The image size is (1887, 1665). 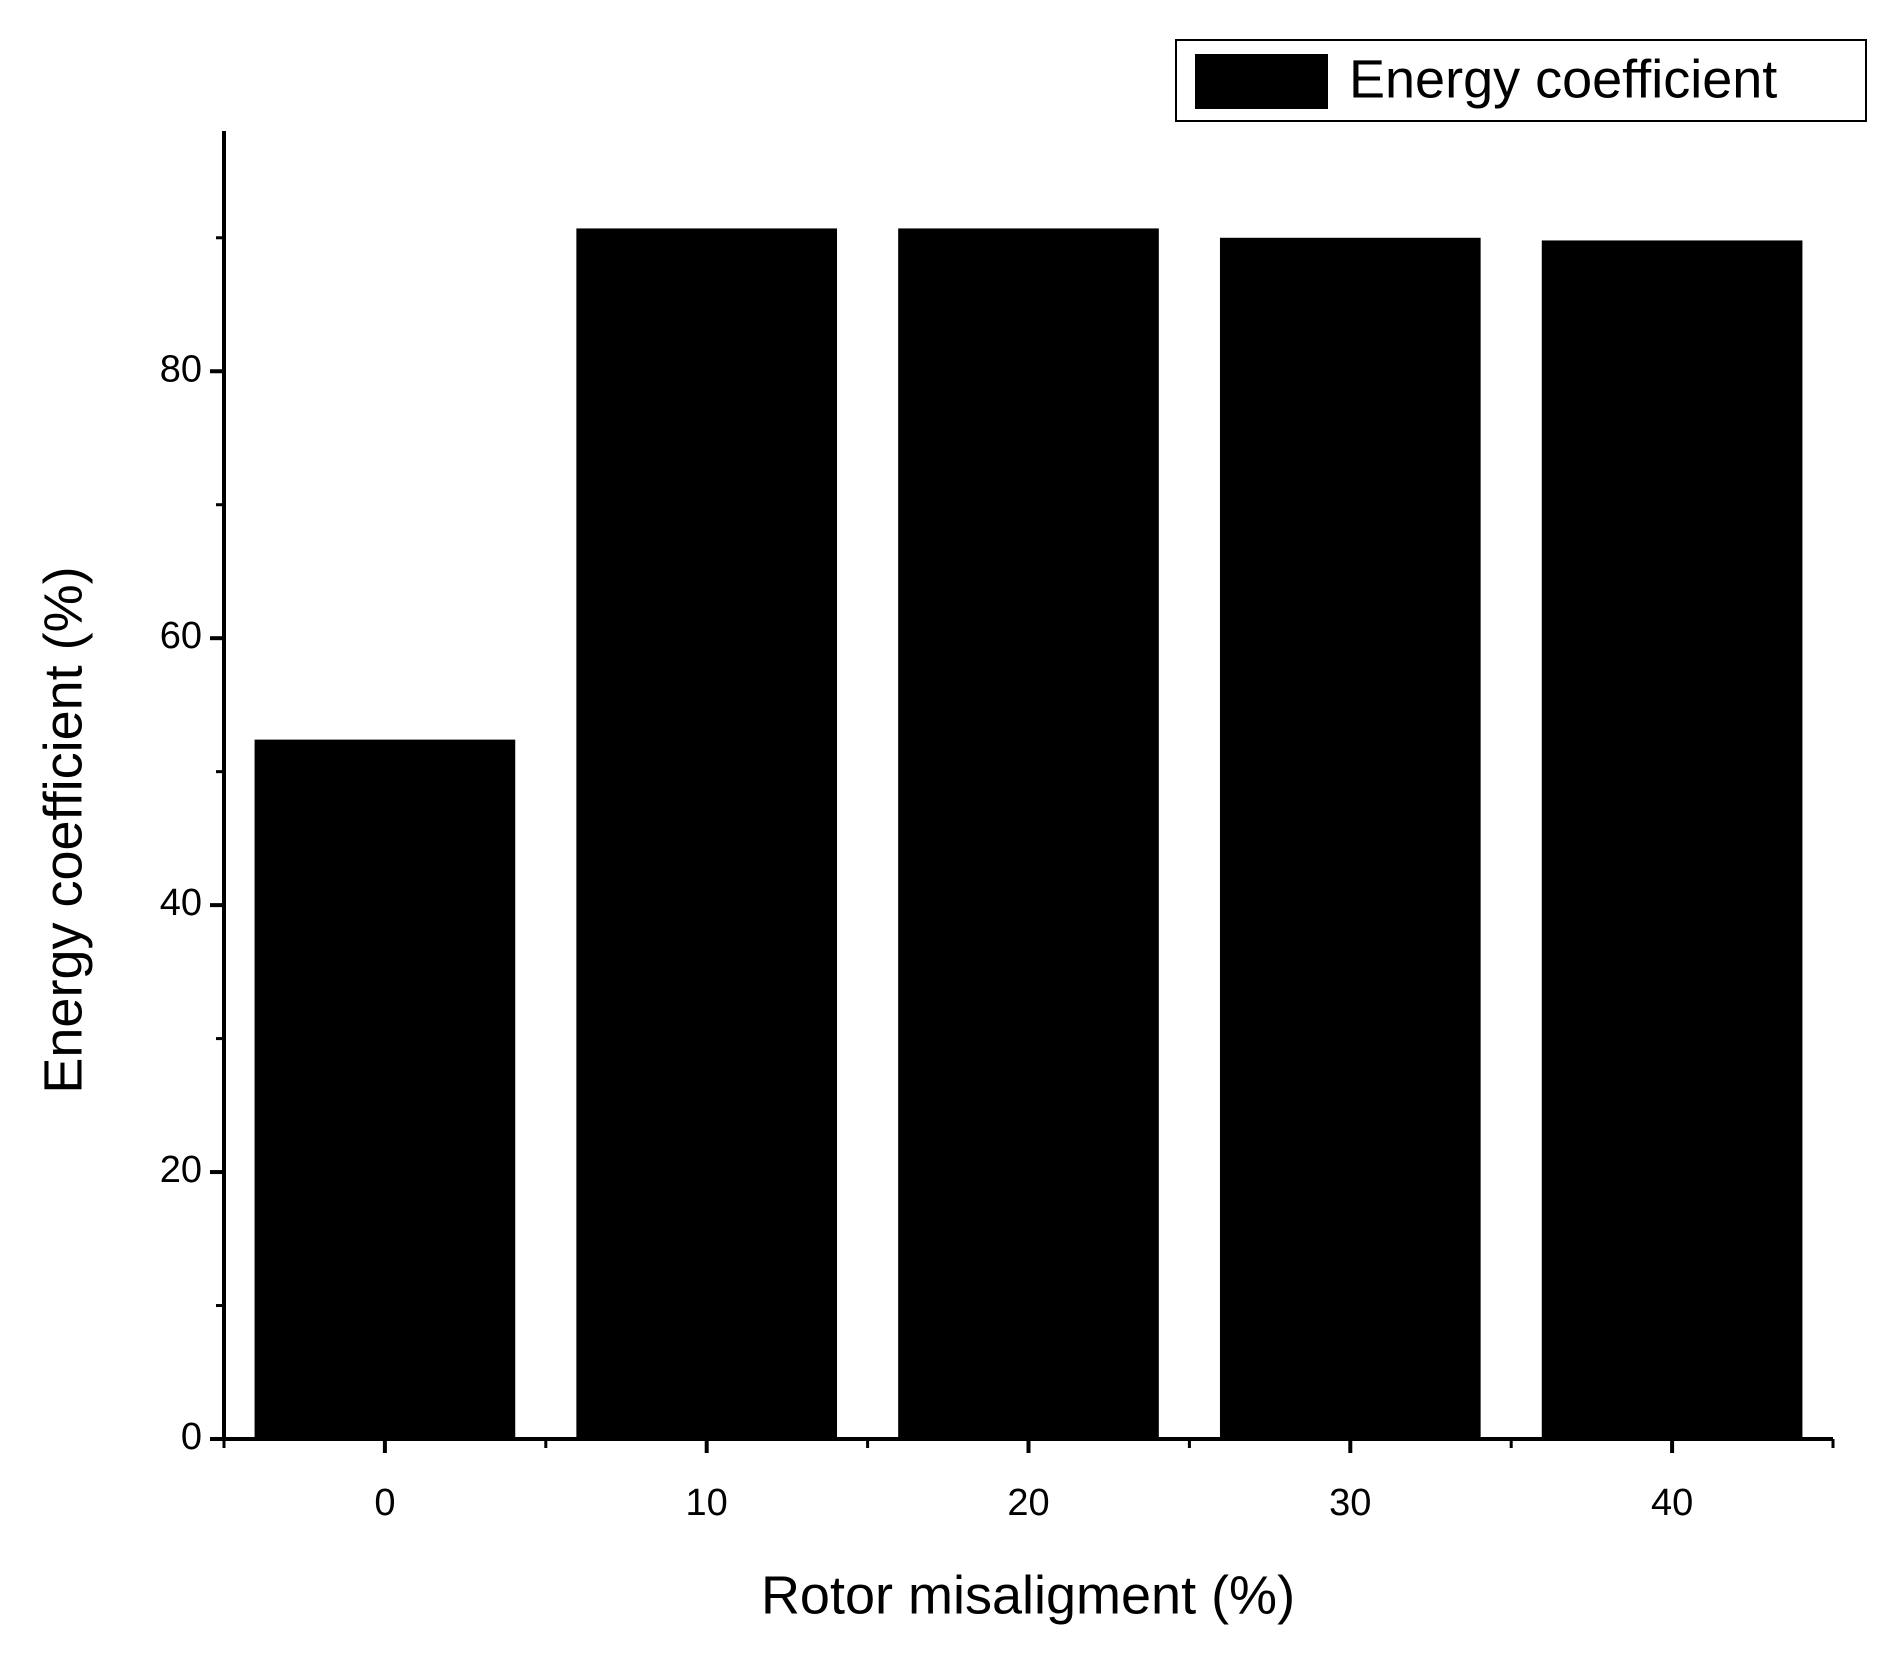 I want to click on y-tick-label: 20, so click(x=181, y=1170).